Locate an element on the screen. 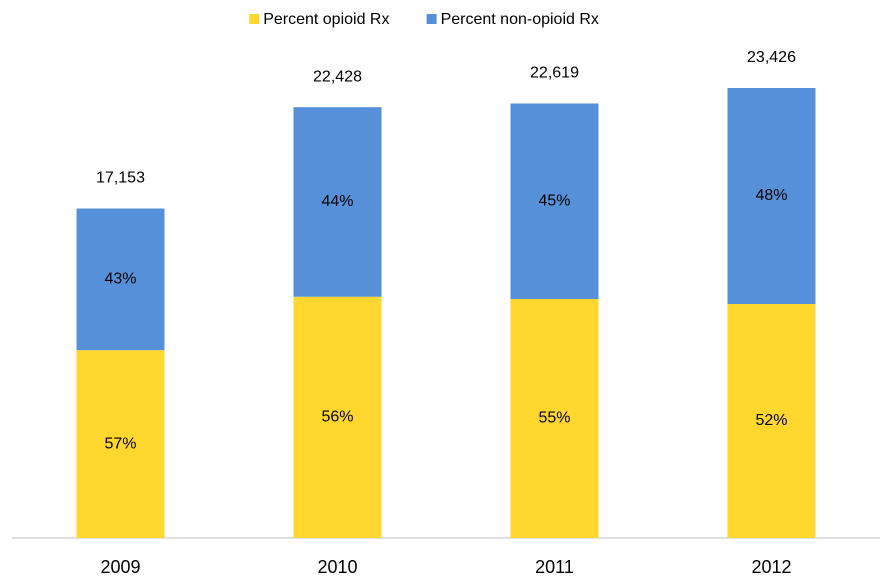 The height and width of the screenshot is (577, 886). total-label: 22,428 is located at coordinates (337, 76).